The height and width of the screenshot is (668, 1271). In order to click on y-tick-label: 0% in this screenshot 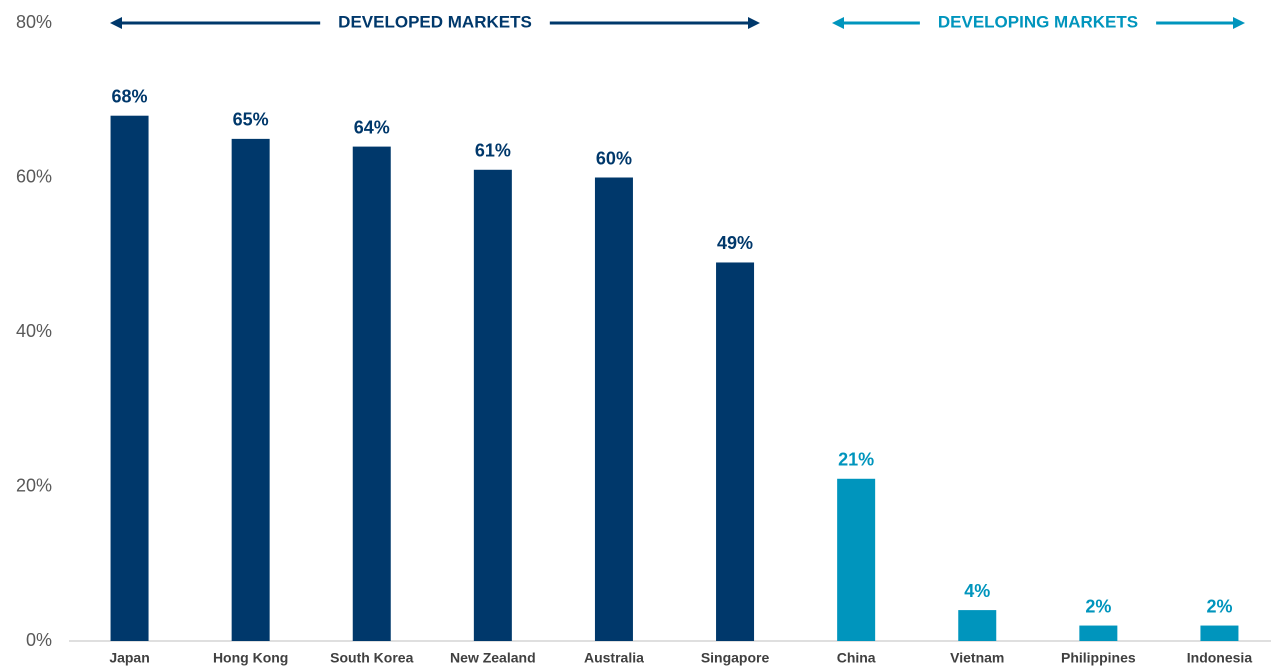, I will do `click(39, 640)`.